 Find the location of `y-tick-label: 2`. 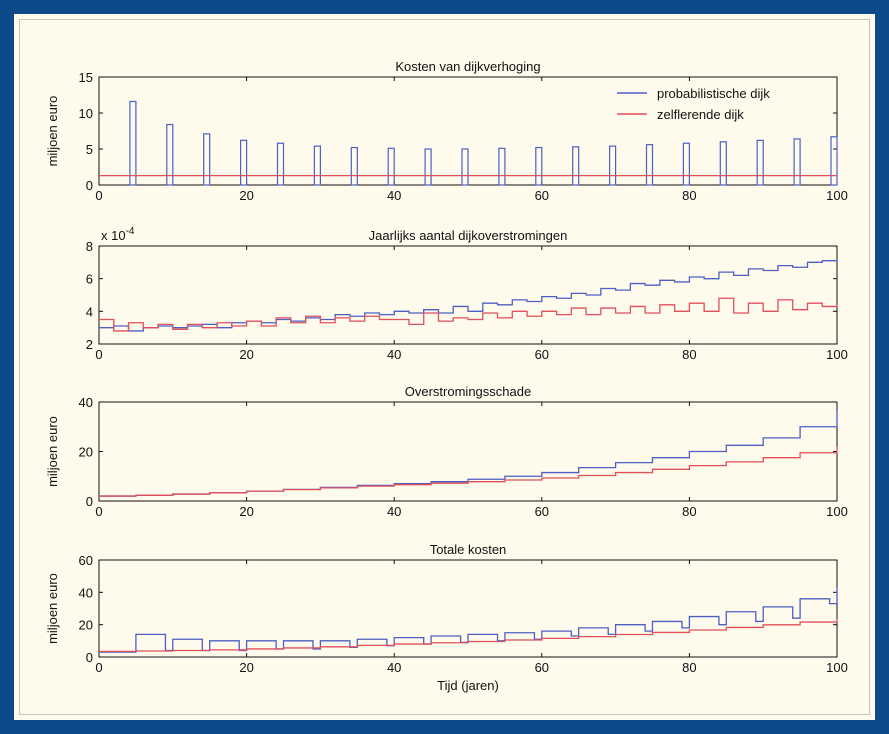

y-tick-label: 2 is located at coordinates (89, 344).